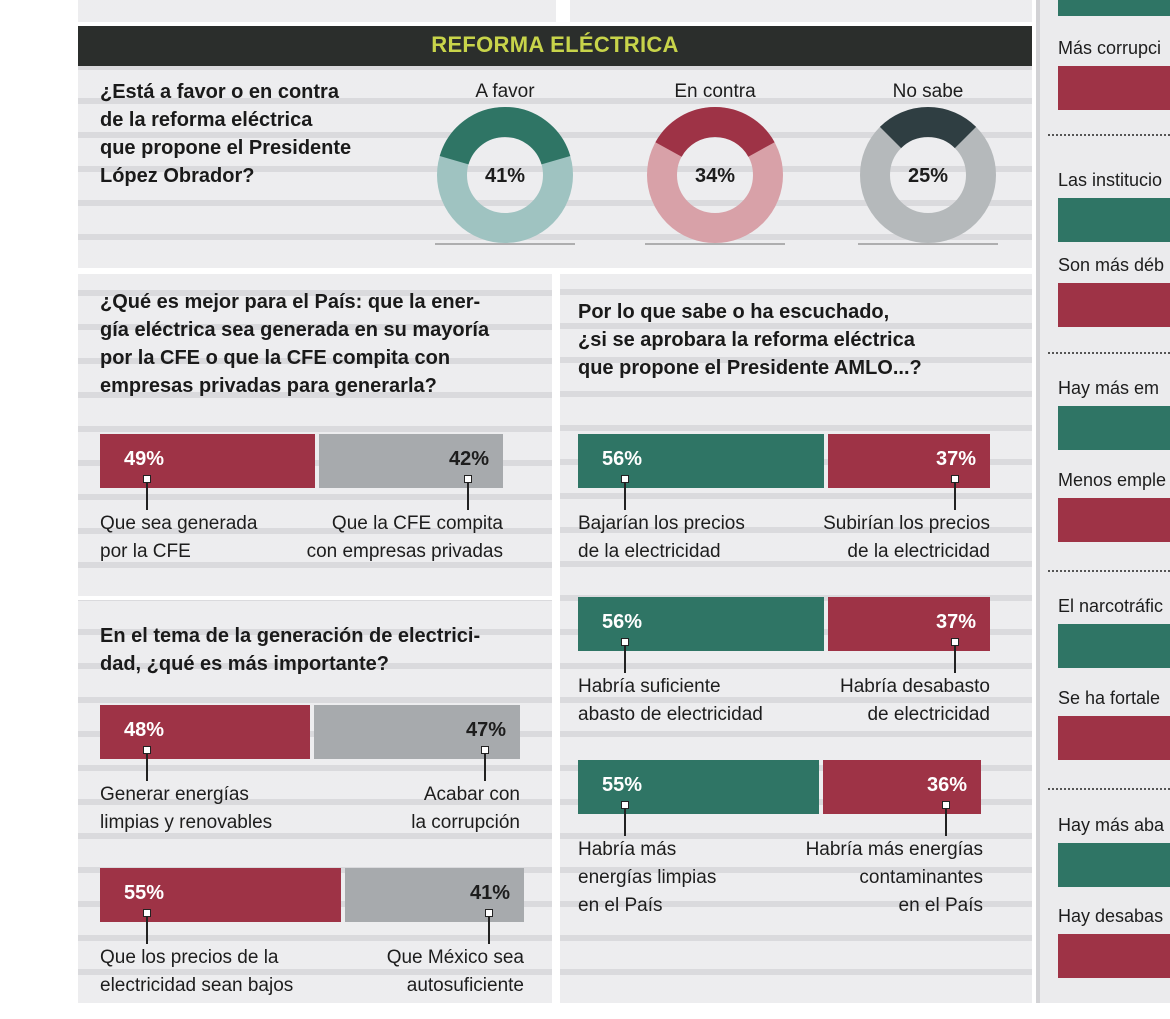  What do you see at coordinates (555, 11) in the screenshot?
I see `top-strip-panel` at bounding box center [555, 11].